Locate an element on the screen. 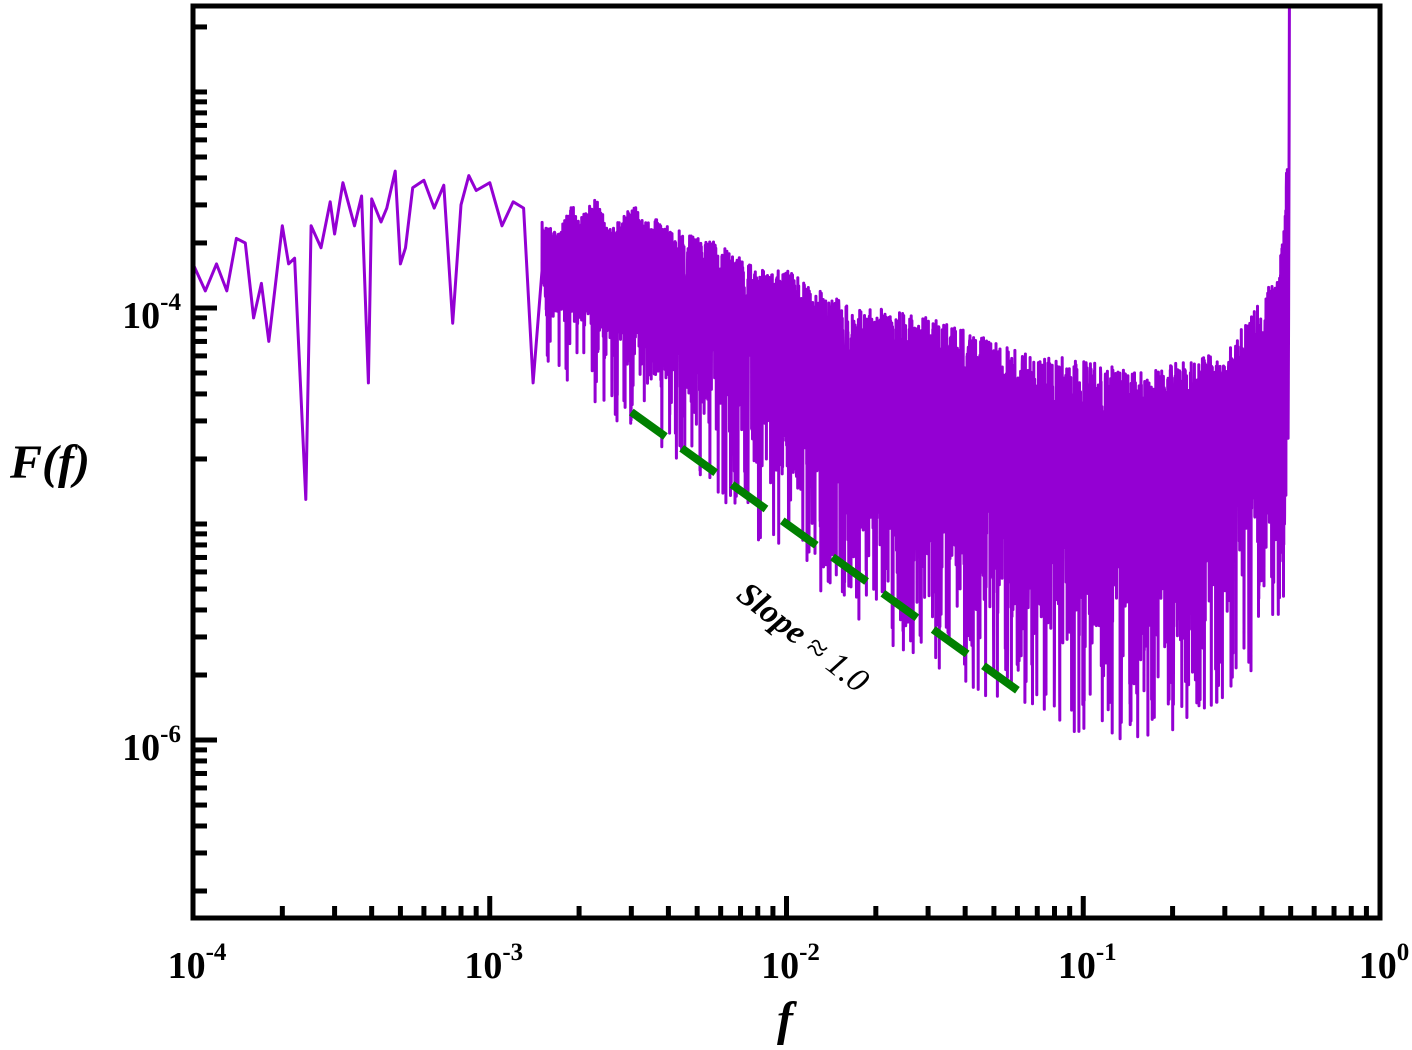  slope-annotation: Slope ≈ 1.0 is located at coordinates (802, 637).